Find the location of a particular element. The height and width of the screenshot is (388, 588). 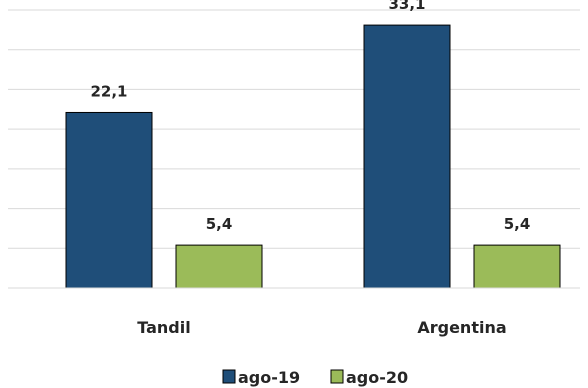

legend: ago-19 ago-20 is located at coordinates (315, 377).